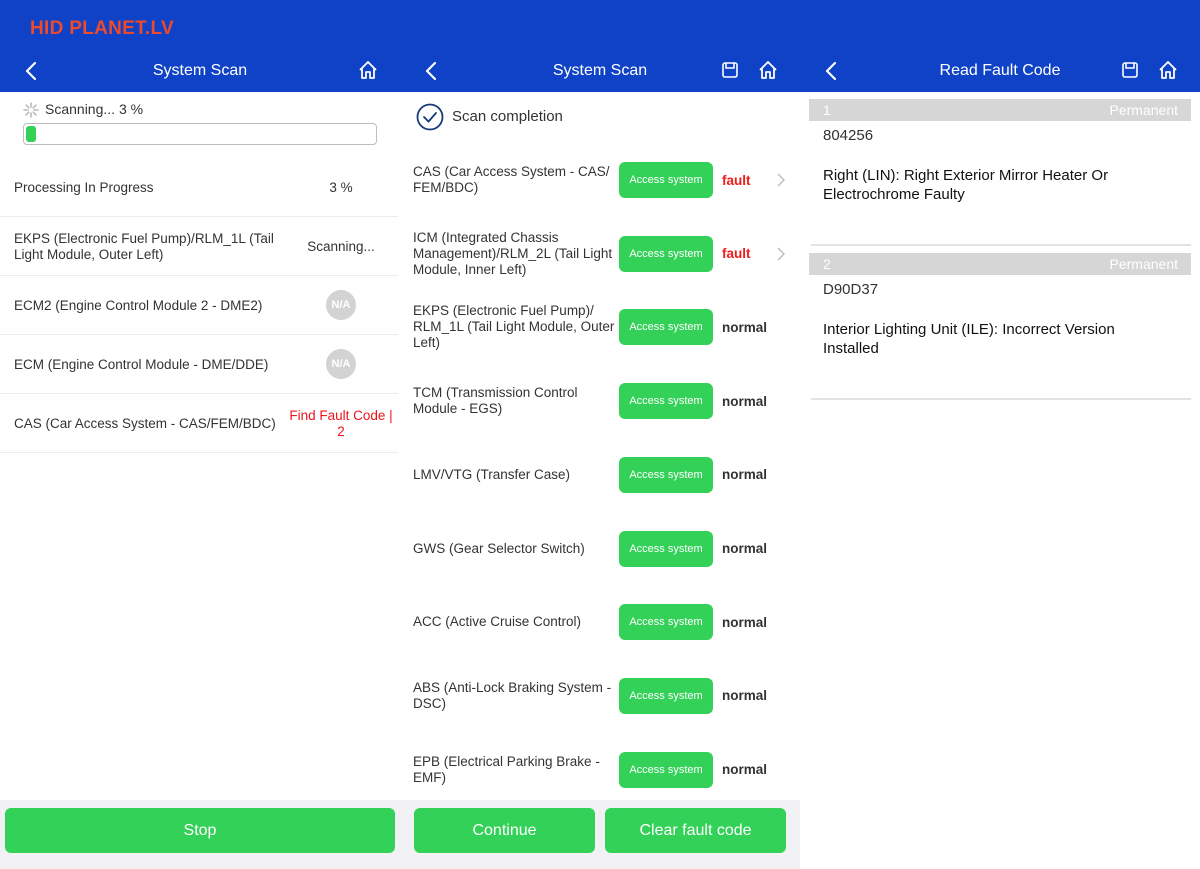  I want to click on module-name: ABS (Anti-Lock Braking System - DSC), so click(512, 695).